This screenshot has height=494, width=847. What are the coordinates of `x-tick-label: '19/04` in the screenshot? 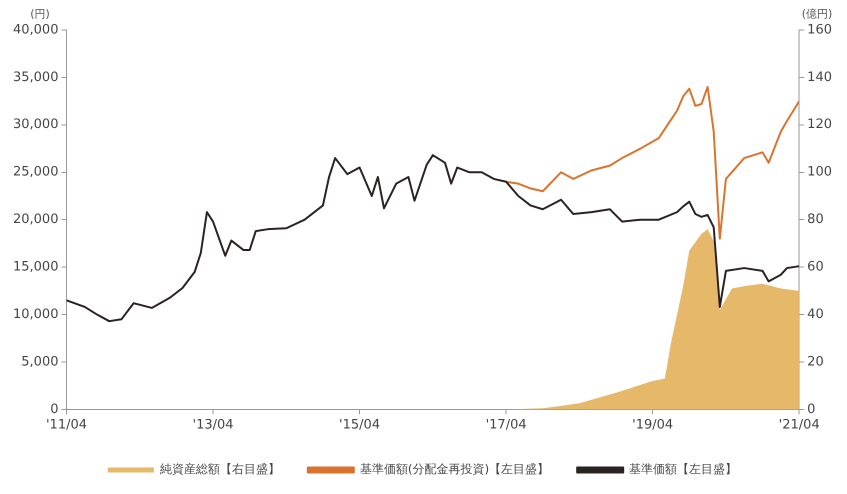 It's located at (653, 425).